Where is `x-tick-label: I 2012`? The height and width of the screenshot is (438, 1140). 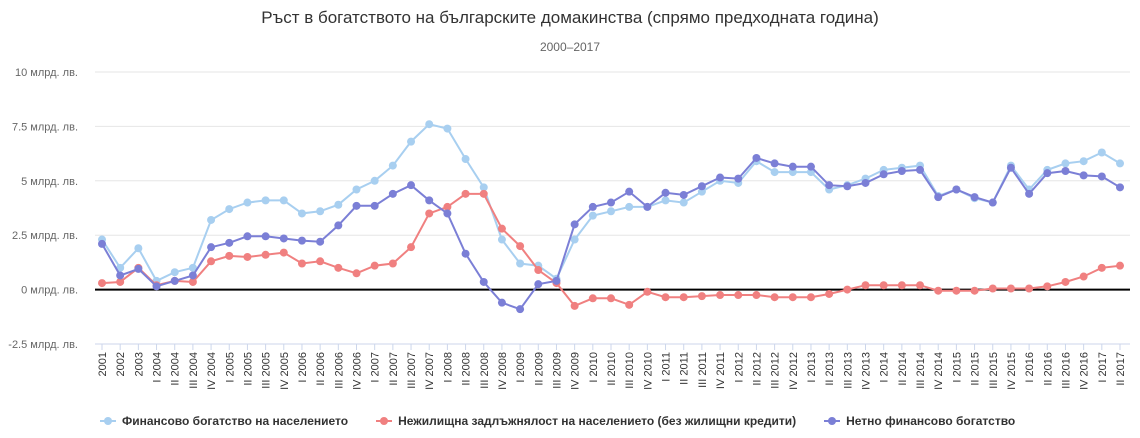 x-tick-label: I 2012 is located at coordinates (739, 367).